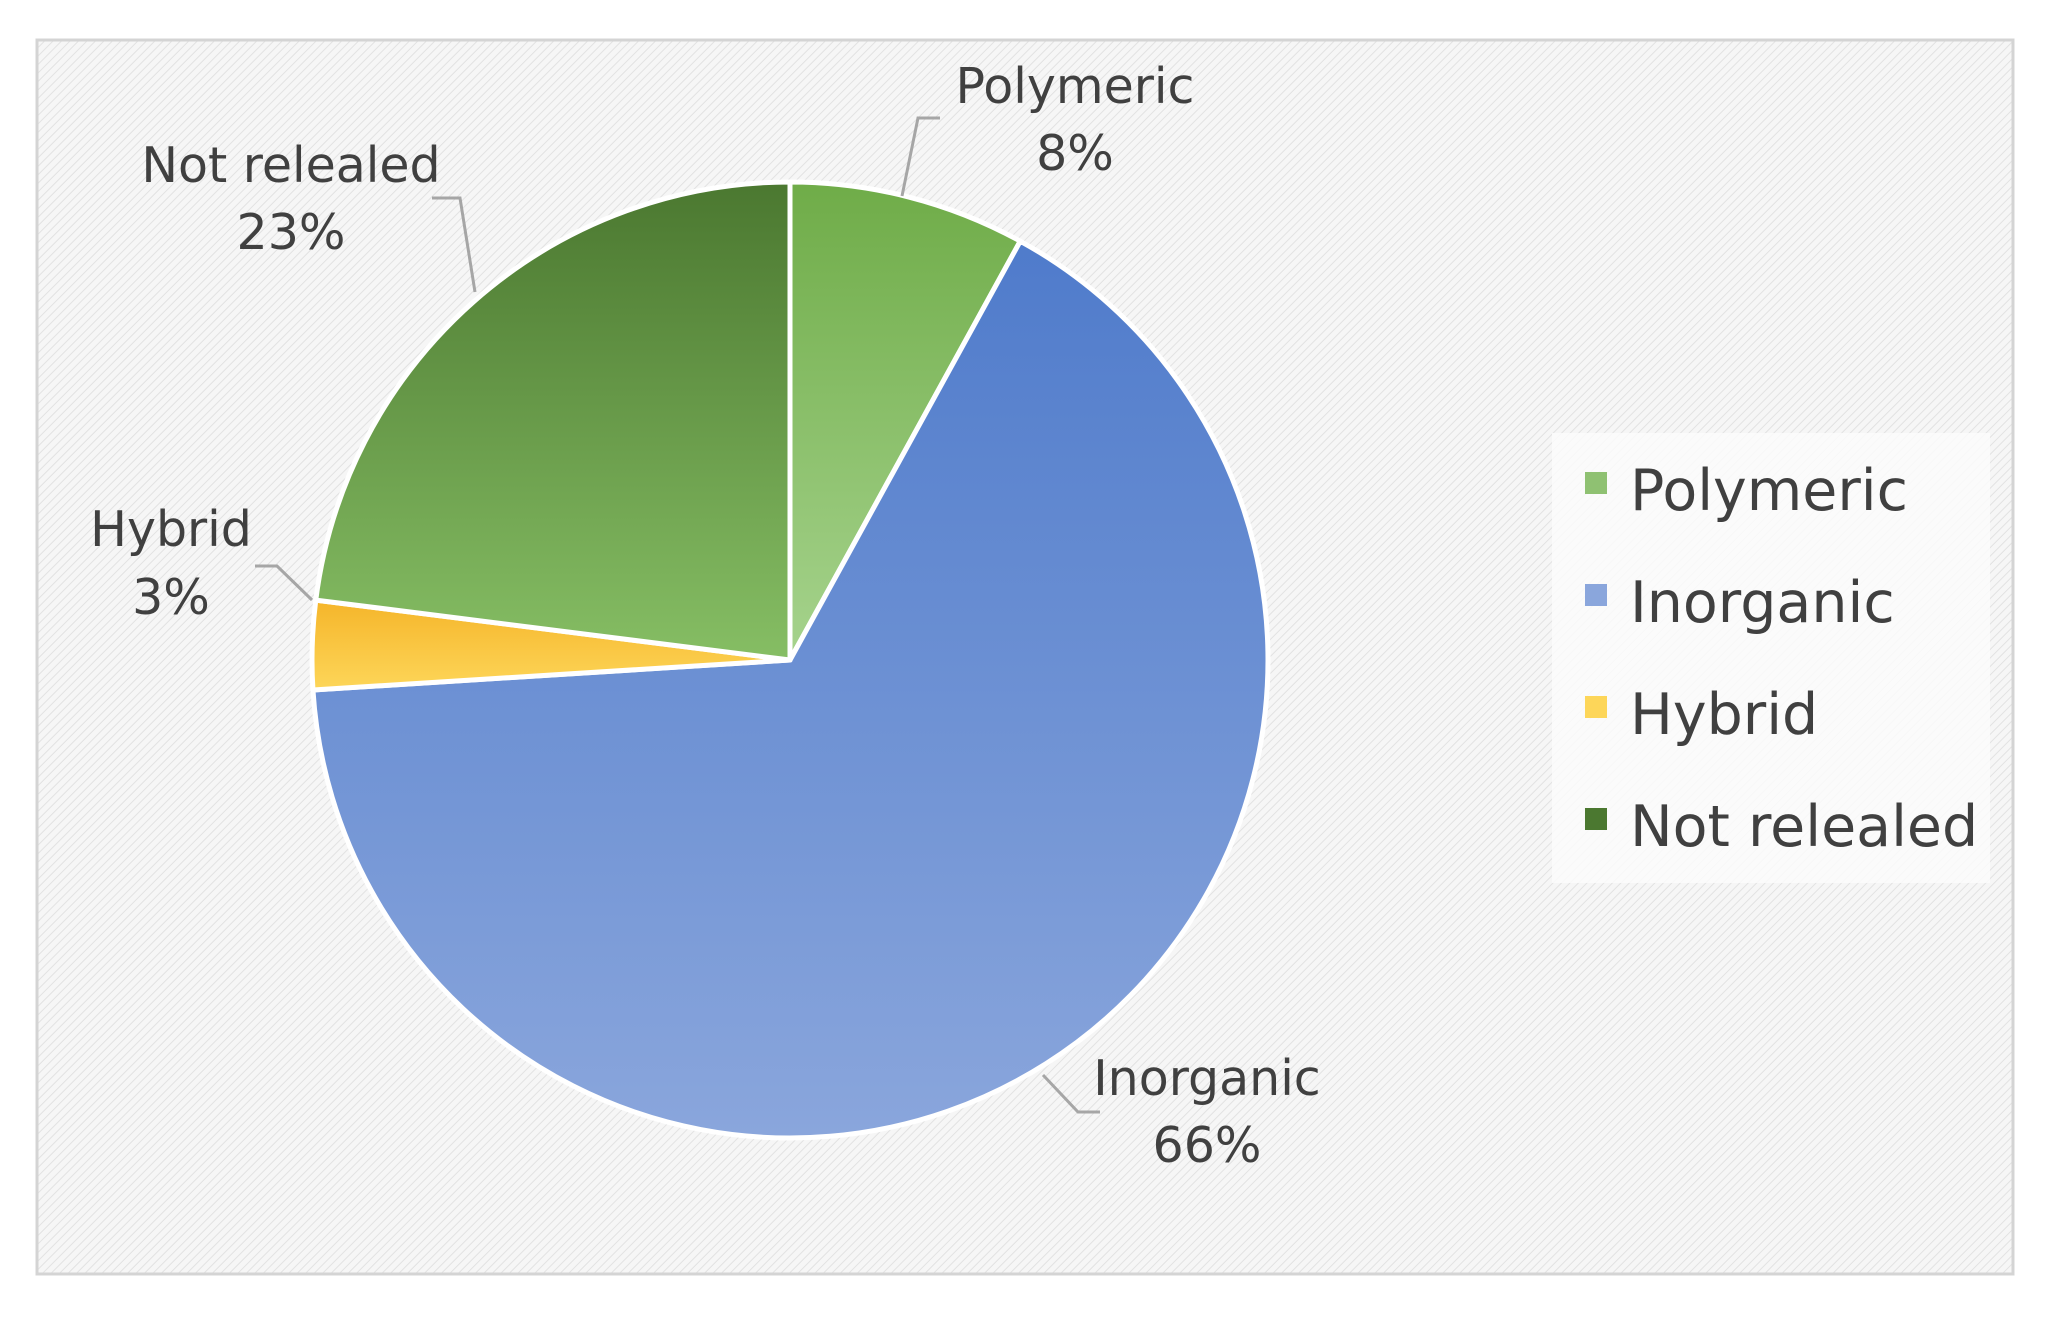 This screenshot has width=2049, height=1319. I want to click on pie-slice-polymeric, so click(905, 421).